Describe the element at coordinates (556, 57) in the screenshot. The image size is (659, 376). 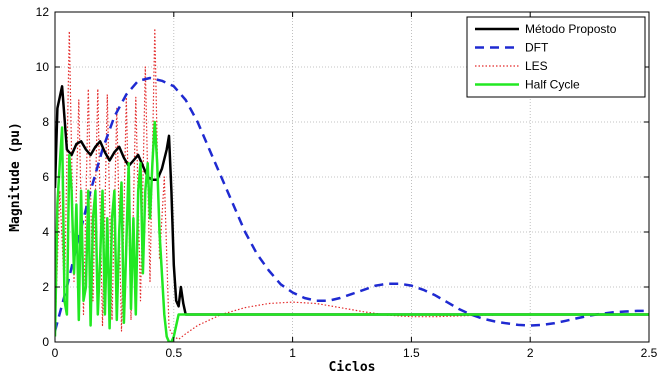
I see `legend: Método Proposto DFT LES Half Cycle` at that location.